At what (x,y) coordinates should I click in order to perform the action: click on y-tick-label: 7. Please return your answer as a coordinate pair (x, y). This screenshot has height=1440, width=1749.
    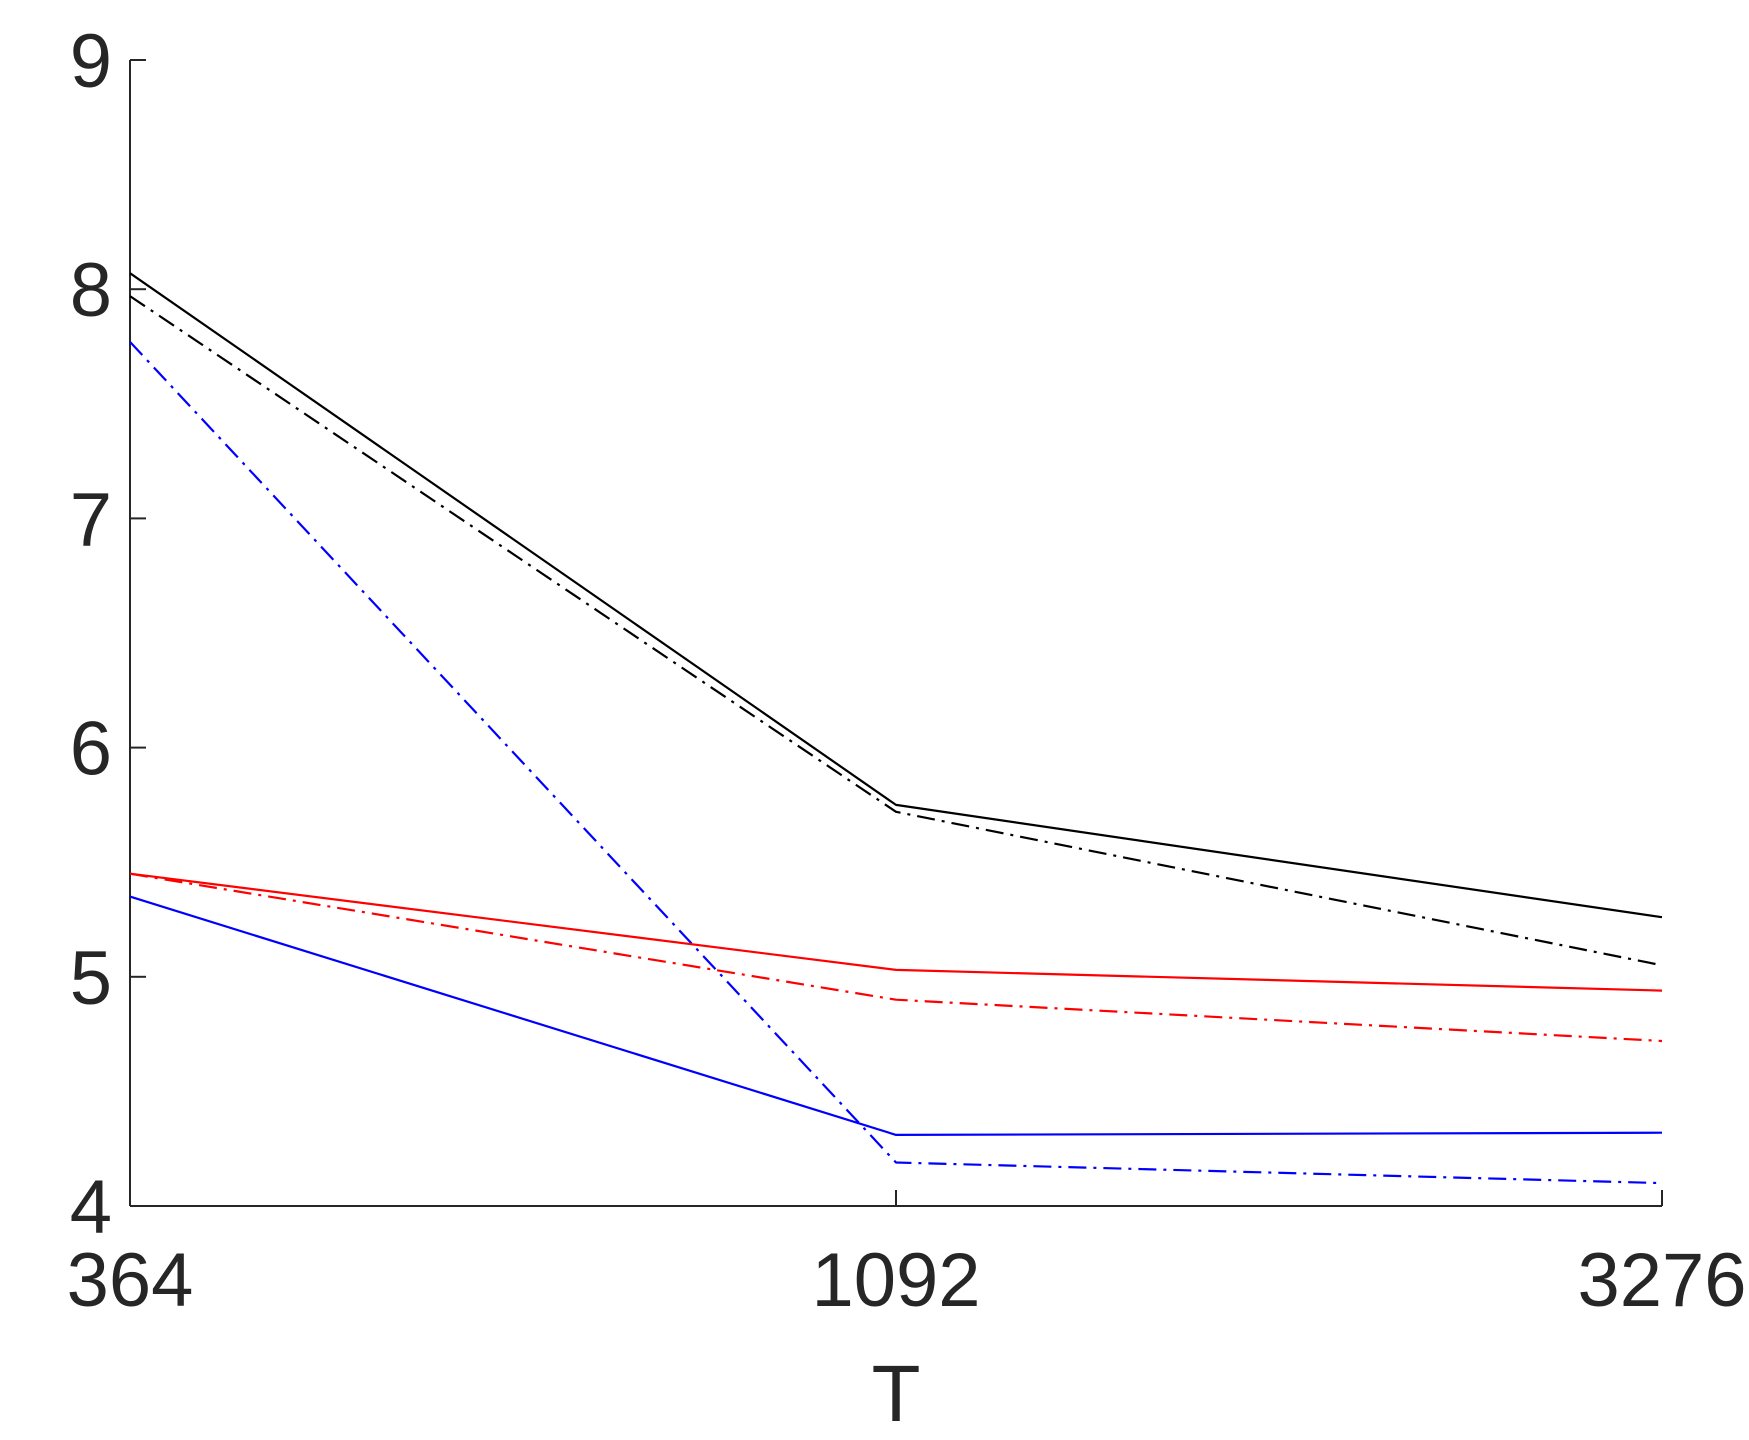
    Looking at the image, I should click on (91, 519).